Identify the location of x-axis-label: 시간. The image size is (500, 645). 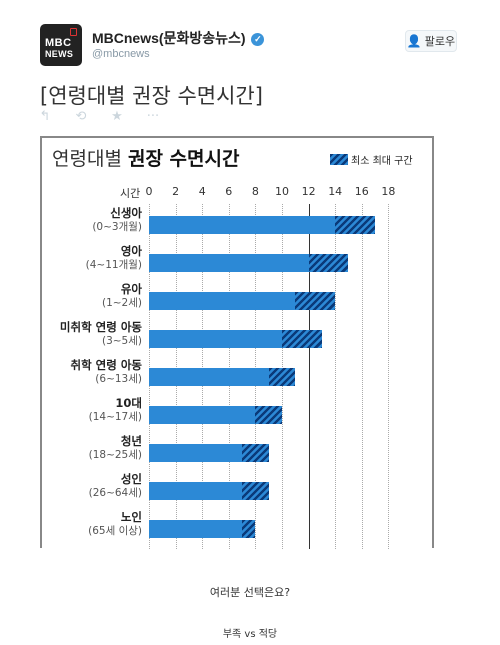
(130, 193).